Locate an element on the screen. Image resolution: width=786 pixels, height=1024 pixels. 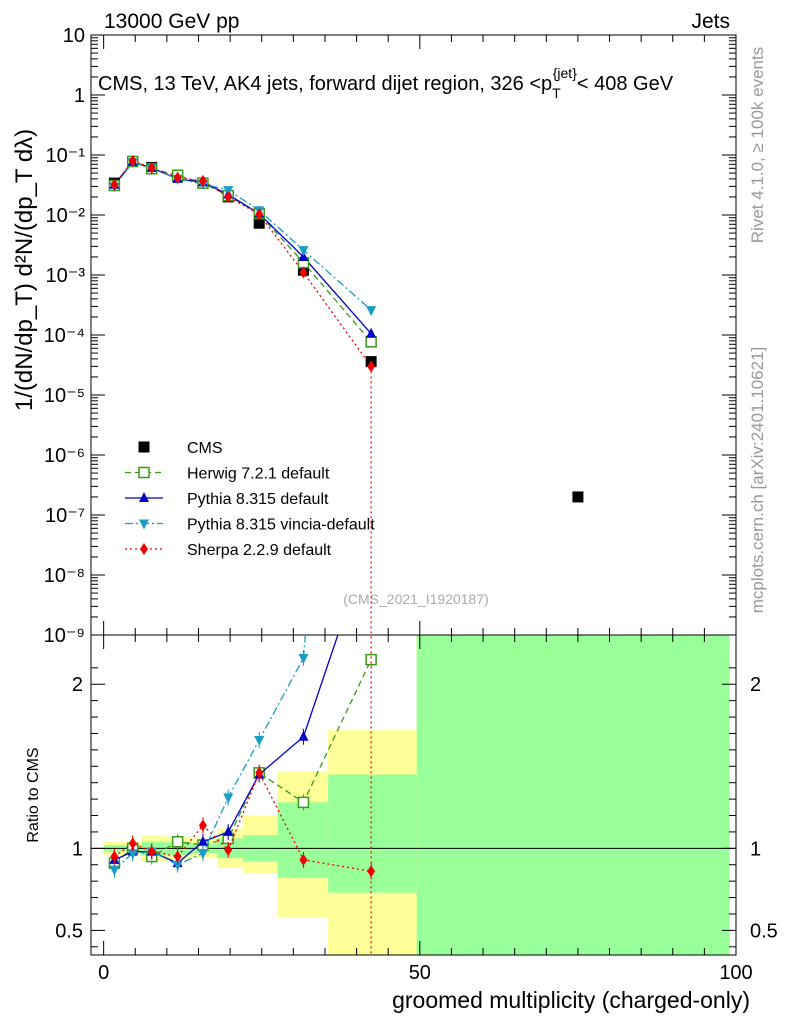
main-y-tick-label: 10⁻² is located at coordinates (66, 216).